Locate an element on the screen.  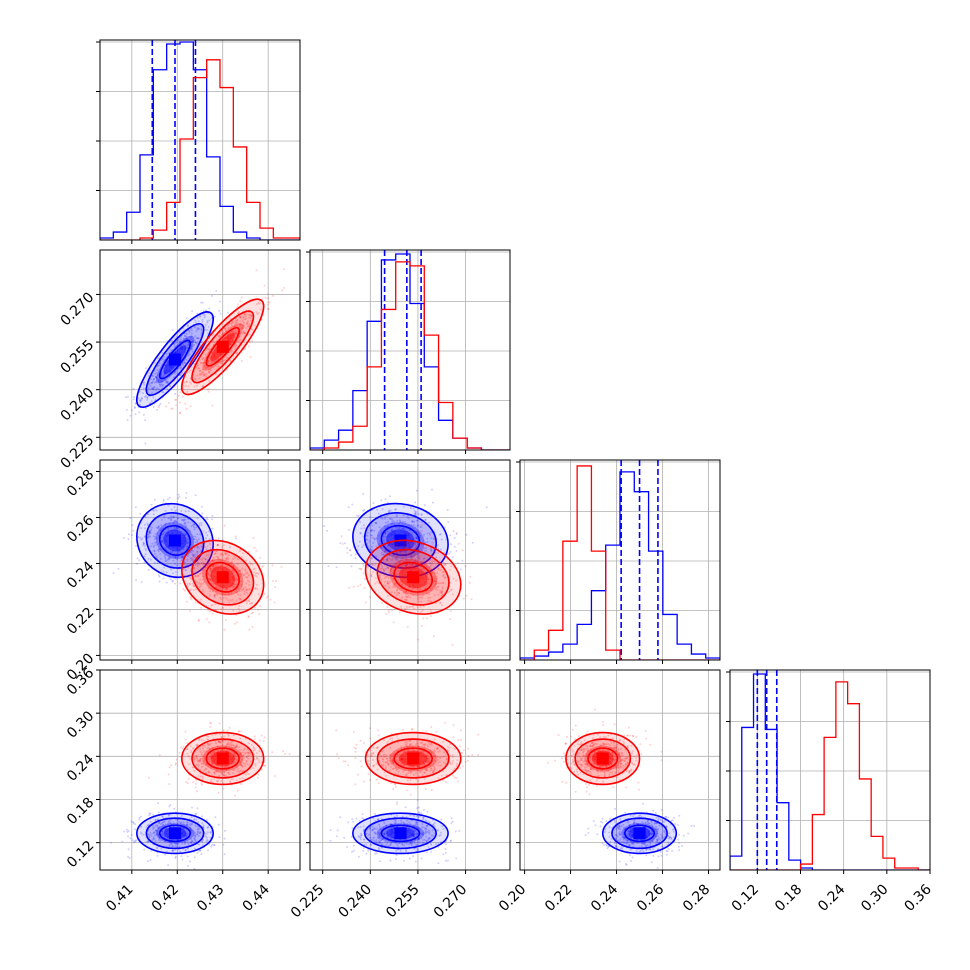
contour-line is located at coordinates (223, 577).